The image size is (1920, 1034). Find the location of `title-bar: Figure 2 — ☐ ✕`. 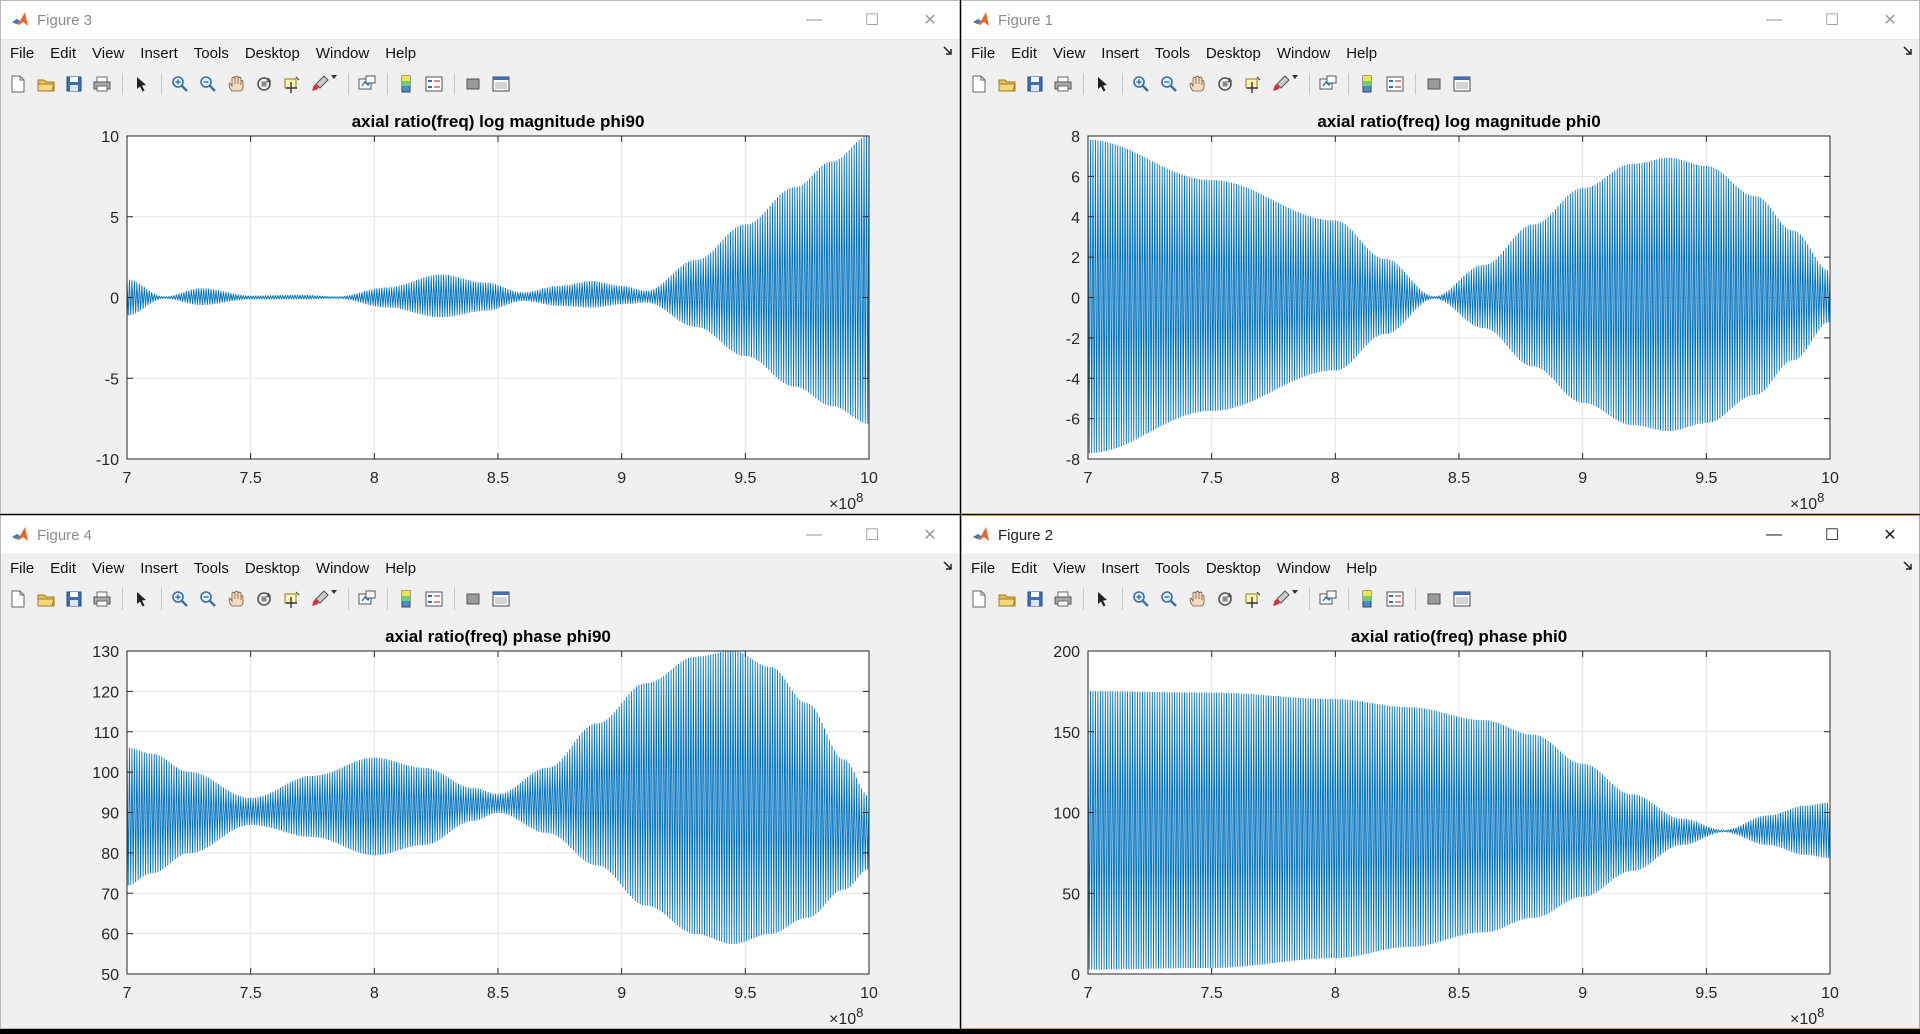

title-bar: Figure 2 — ☐ ✕ is located at coordinates (1440, 535).